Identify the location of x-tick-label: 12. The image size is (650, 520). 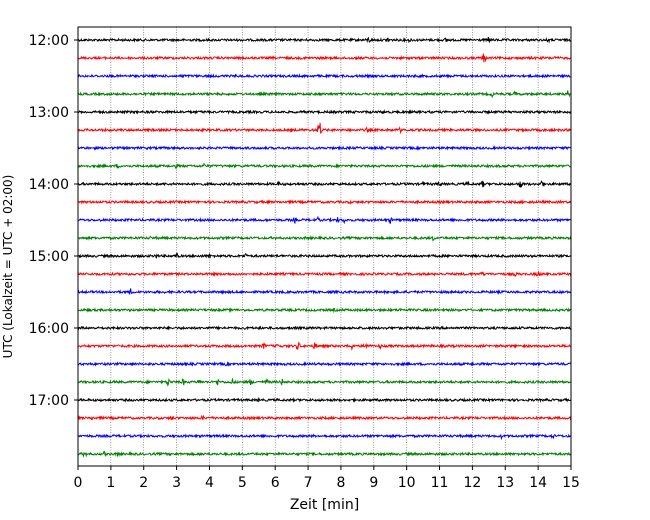
(472, 483).